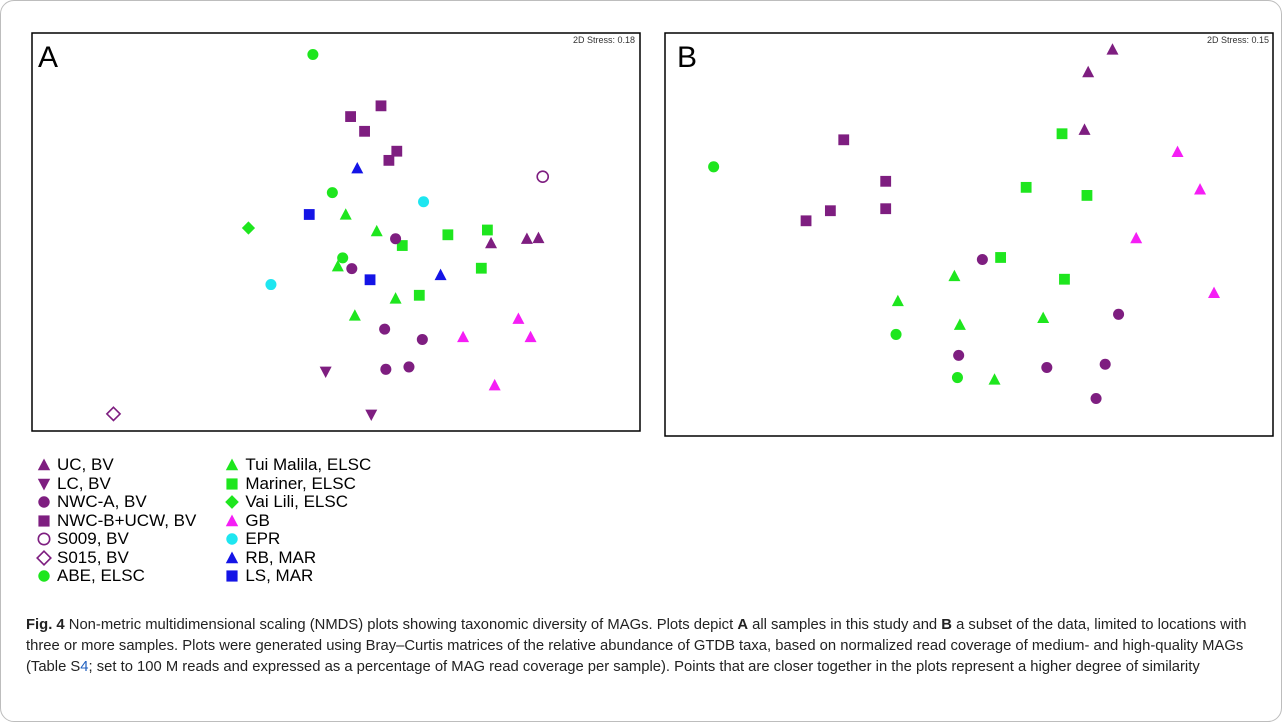  What do you see at coordinates (279, 576) in the screenshot?
I see `legend-label: LS, MAR` at bounding box center [279, 576].